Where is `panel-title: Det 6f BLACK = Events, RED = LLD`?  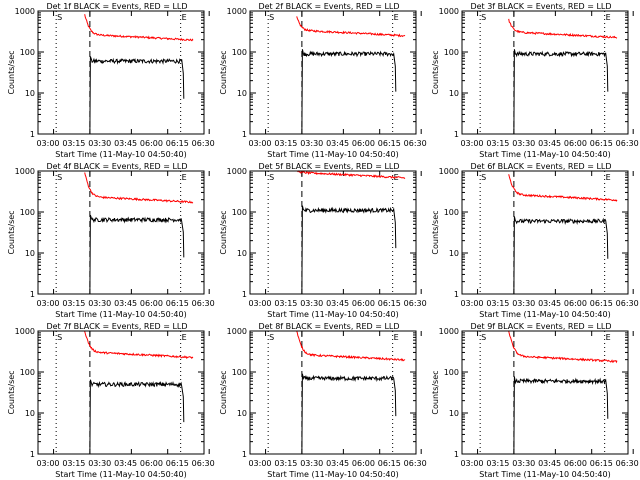
panel-title: Det 6f BLACK = Events, RED = LLD is located at coordinates (540, 166).